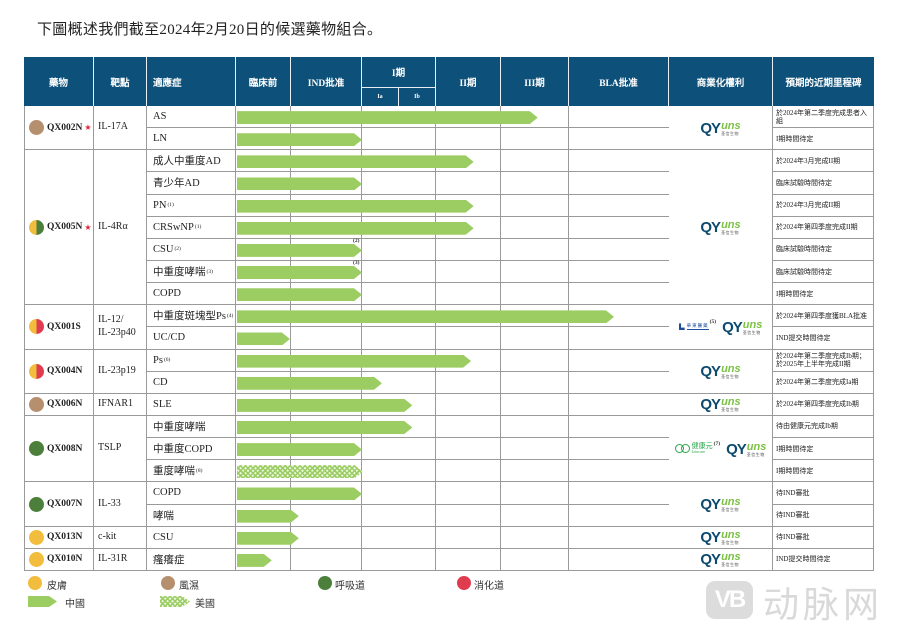  I want to click on joincare-ring-icon, so click(685, 449).